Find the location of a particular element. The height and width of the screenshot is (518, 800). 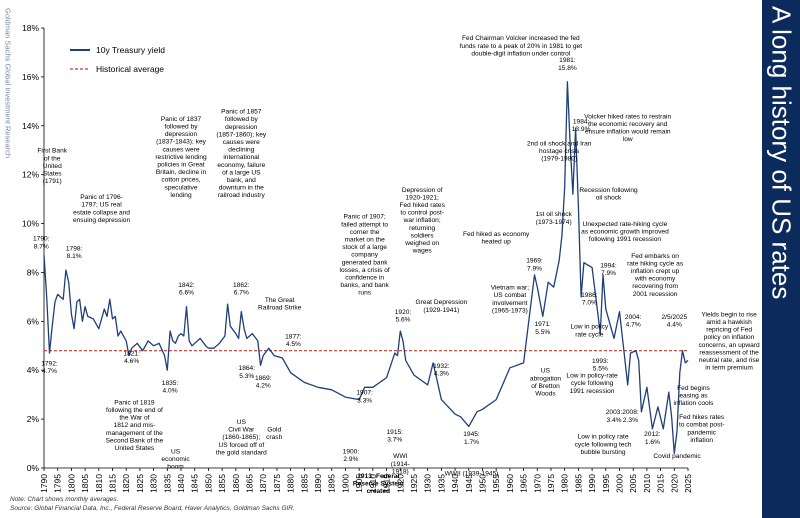

annotation: 1945: 1.7% is located at coordinates (471, 438).